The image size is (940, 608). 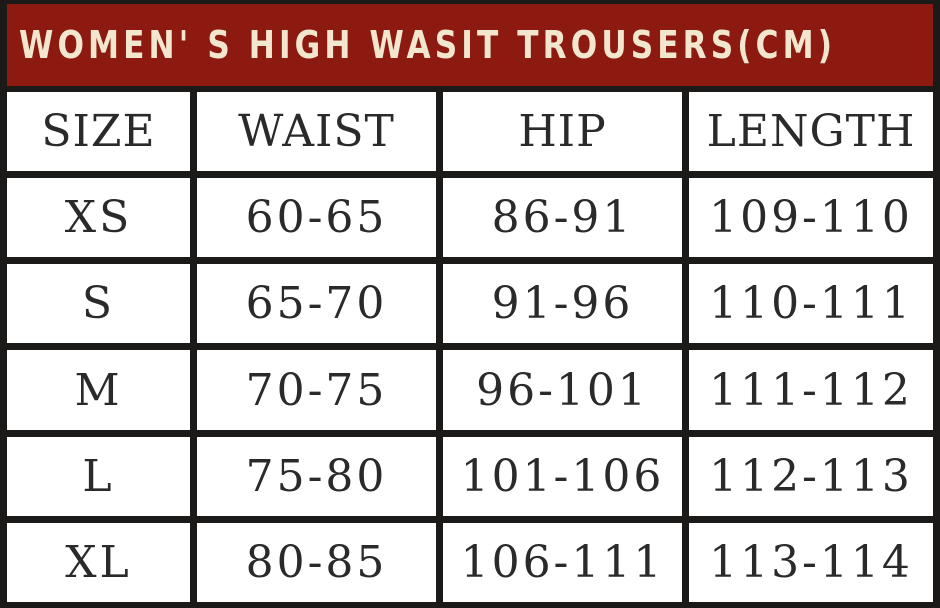 I want to click on chart-title-text: WOMEN' S HIGH WASIT TROUSERS(CM), so click(x=428, y=45).